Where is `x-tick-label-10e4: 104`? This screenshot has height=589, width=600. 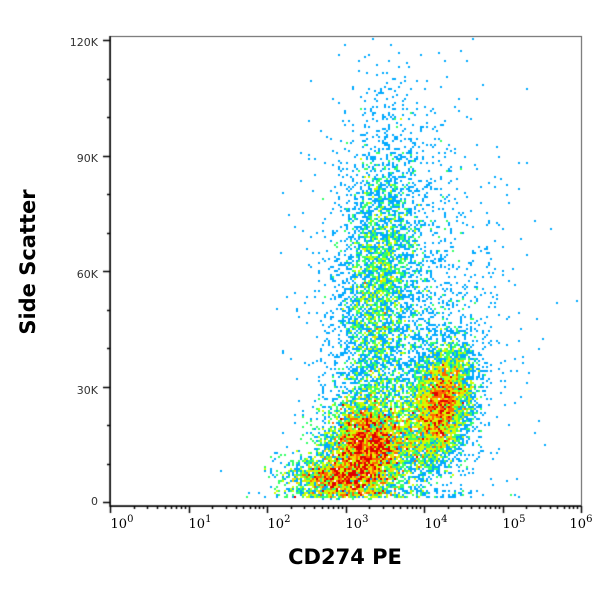
x-tick-label-10e4: 104 is located at coordinates (436, 523).